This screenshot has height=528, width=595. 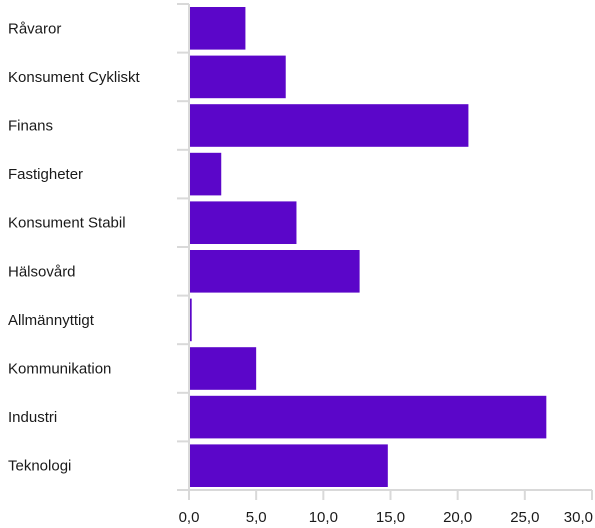 What do you see at coordinates (390, 517) in the screenshot?
I see `x-tick-label: 15,0` at bounding box center [390, 517].